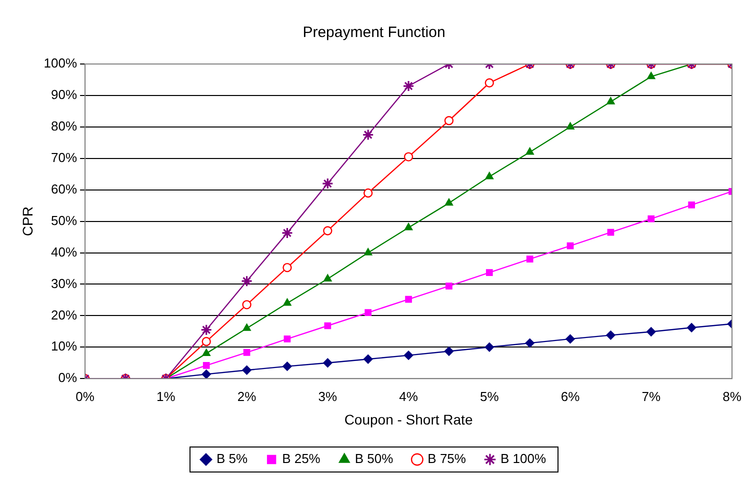 Image resolution: width=746 pixels, height=490 pixels. What do you see at coordinates (732, 396) in the screenshot?
I see `x-tick-label: 8%` at bounding box center [732, 396].